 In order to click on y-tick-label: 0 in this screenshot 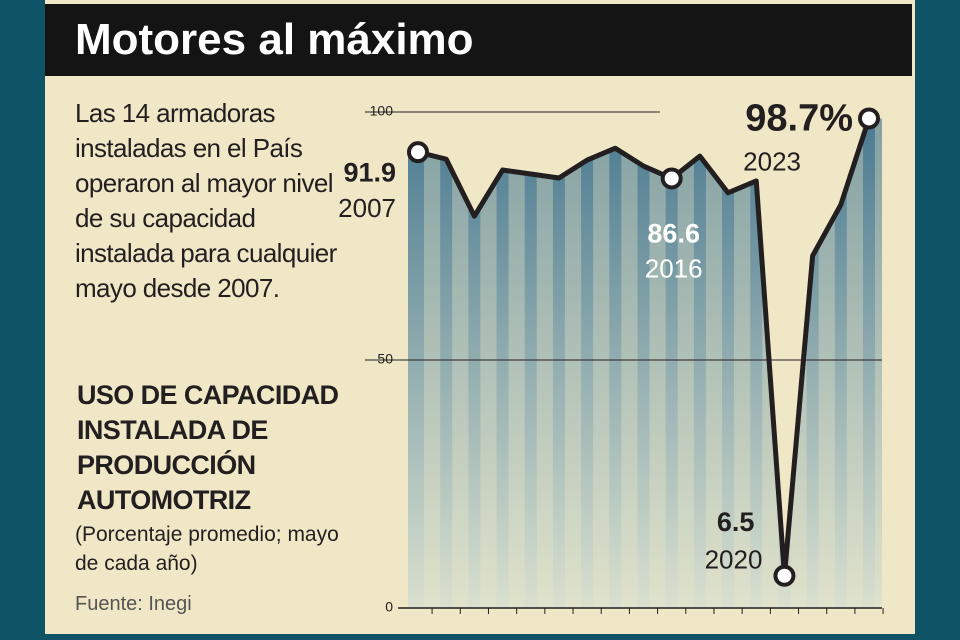, I will do `click(389, 607)`.